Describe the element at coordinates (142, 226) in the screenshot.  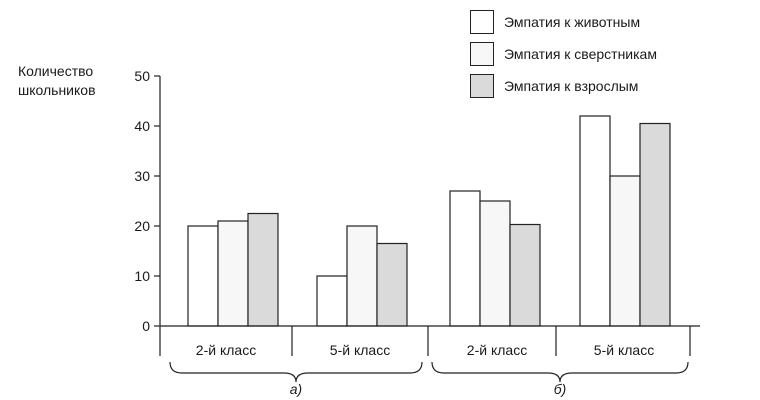
I see `y-tick-label-20: 20` at that location.